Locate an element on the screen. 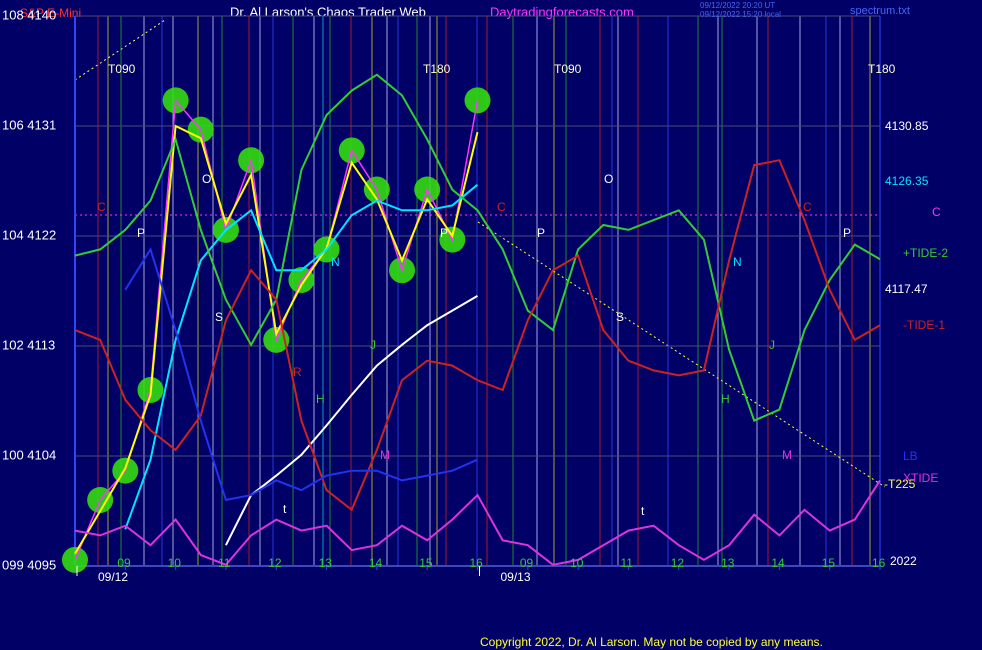 The height and width of the screenshot is (650, 982). date-label: 09/12 is located at coordinates (113, 577).